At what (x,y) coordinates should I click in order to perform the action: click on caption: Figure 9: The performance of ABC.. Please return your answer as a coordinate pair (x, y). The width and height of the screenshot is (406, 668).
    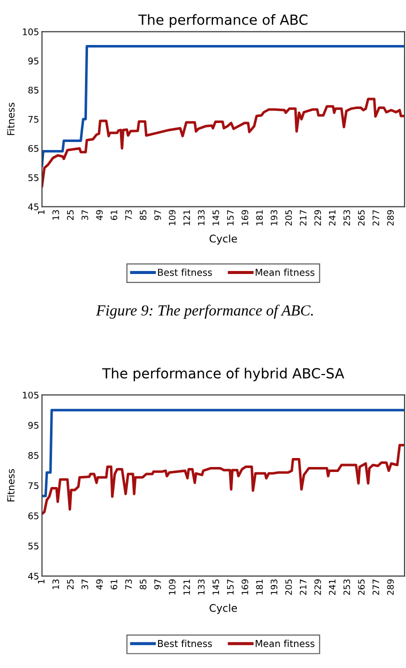
    Looking at the image, I should click on (204, 311).